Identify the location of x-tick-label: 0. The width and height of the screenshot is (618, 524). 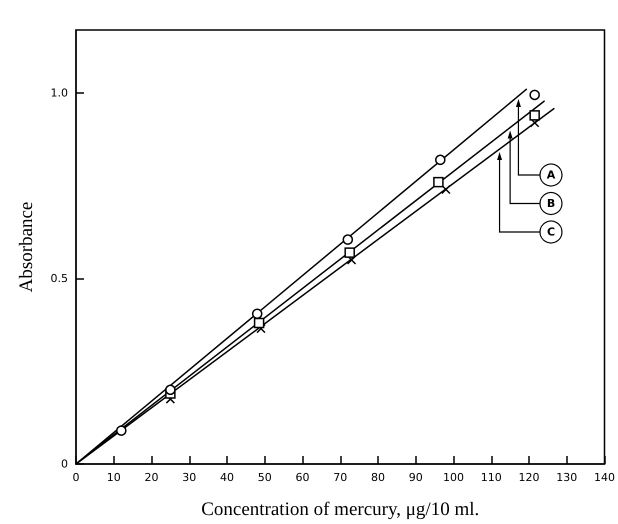
(76, 477).